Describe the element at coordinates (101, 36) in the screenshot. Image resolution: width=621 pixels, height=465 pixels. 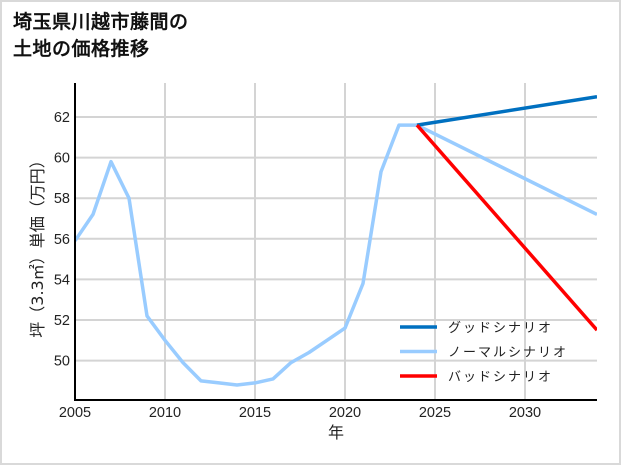
I see `chart-title: 埼玉県川越市藤間の 土地の価格推移` at that location.